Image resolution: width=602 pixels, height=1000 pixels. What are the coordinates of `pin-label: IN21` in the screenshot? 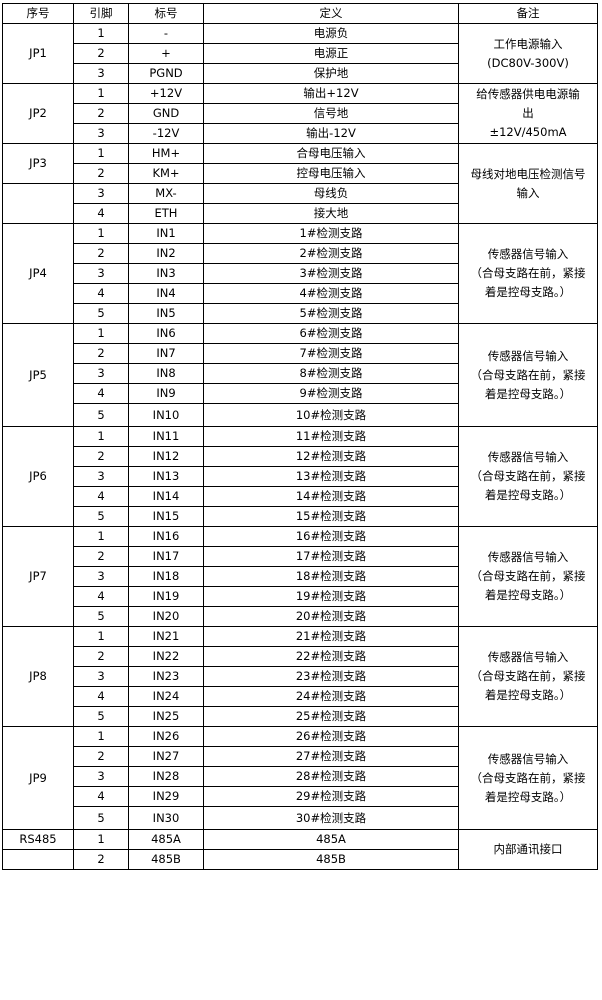 It's located at (166, 636).